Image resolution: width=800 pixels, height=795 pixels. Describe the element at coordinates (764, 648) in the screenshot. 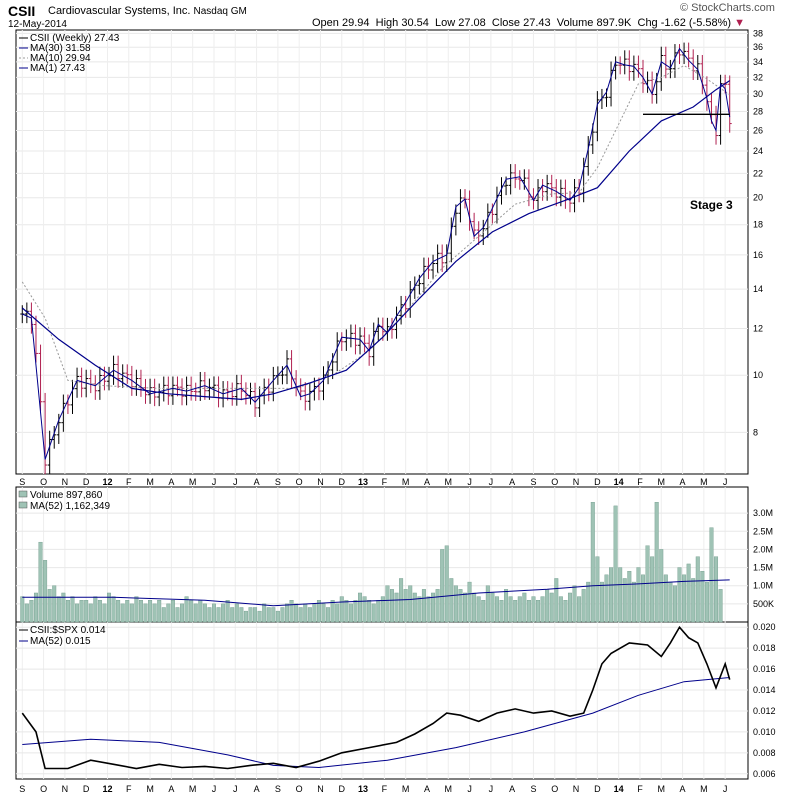

I see `ratio-tick-label: 0.018` at that location.